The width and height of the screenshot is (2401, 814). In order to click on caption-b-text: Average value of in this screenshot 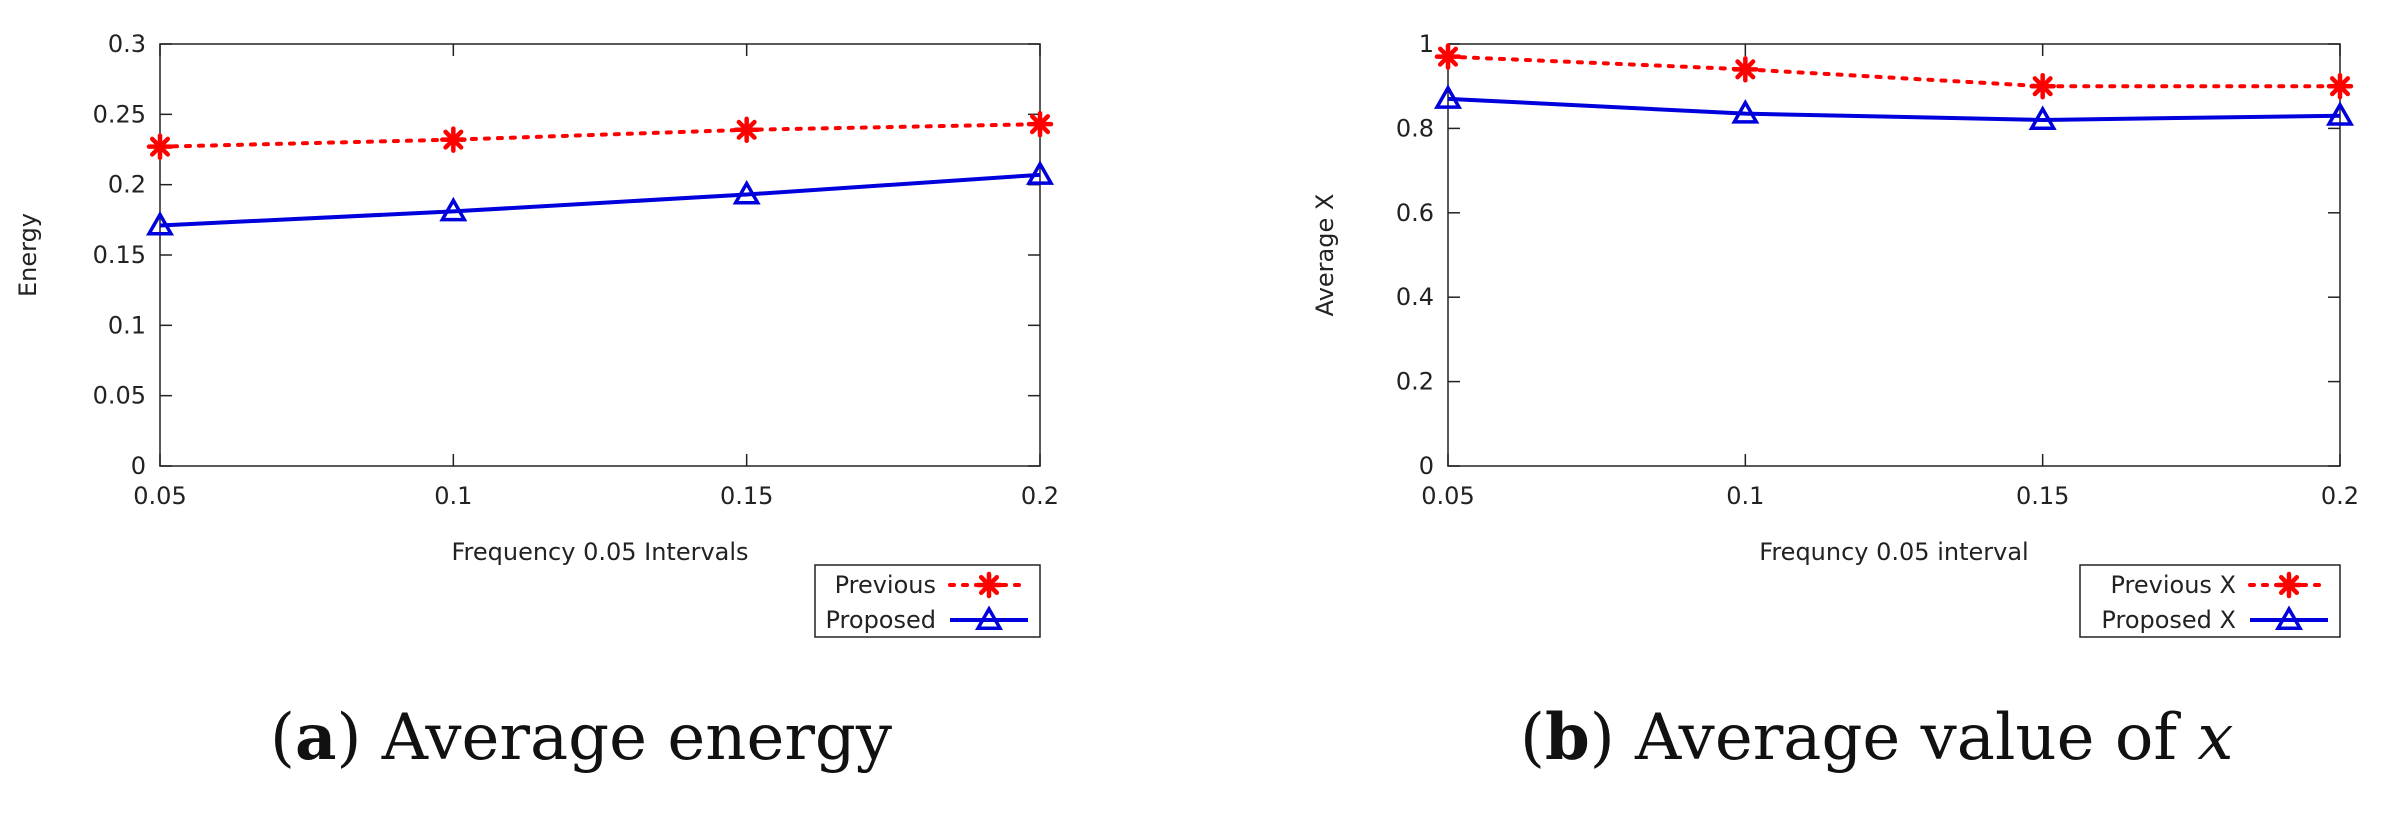, I will do `click(1916, 738)`.